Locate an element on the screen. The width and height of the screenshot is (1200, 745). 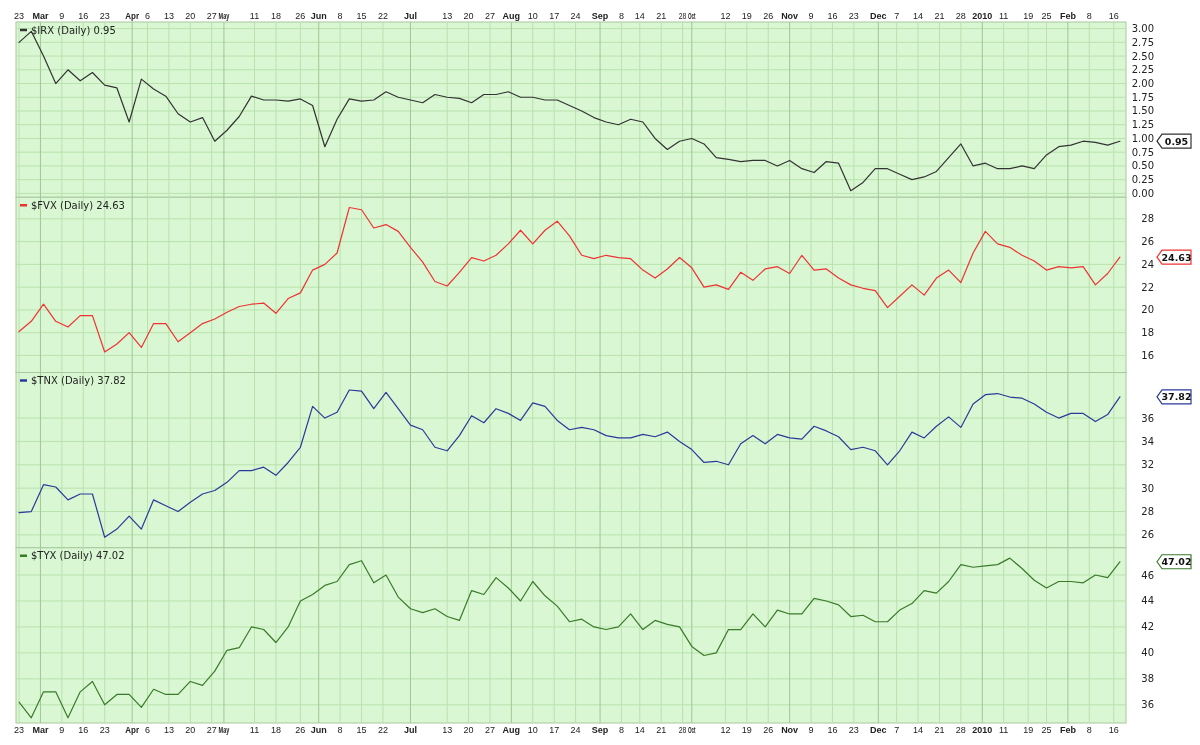
x2-tick-label: Jul is located at coordinates (410, 16).